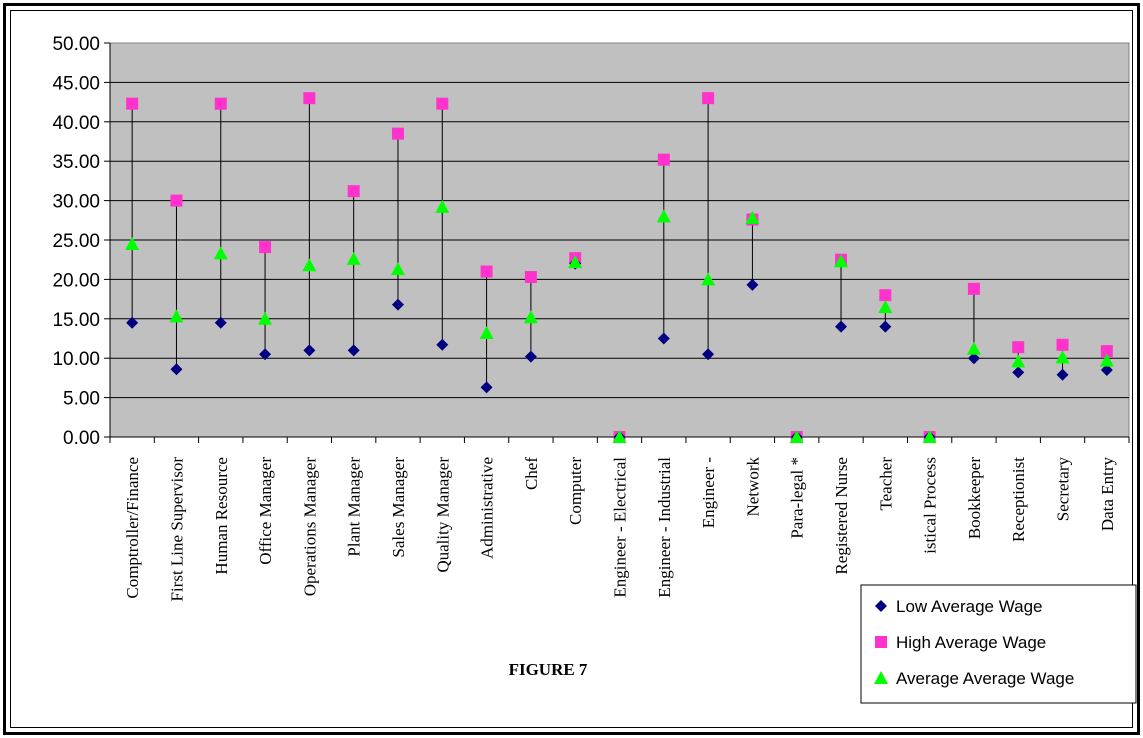 Image resolution: width=1143 pixels, height=738 pixels. What do you see at coordinates (881, 677) in the screenshot?
I see `legend-item-average-marker` at bounding box center [881, 677].